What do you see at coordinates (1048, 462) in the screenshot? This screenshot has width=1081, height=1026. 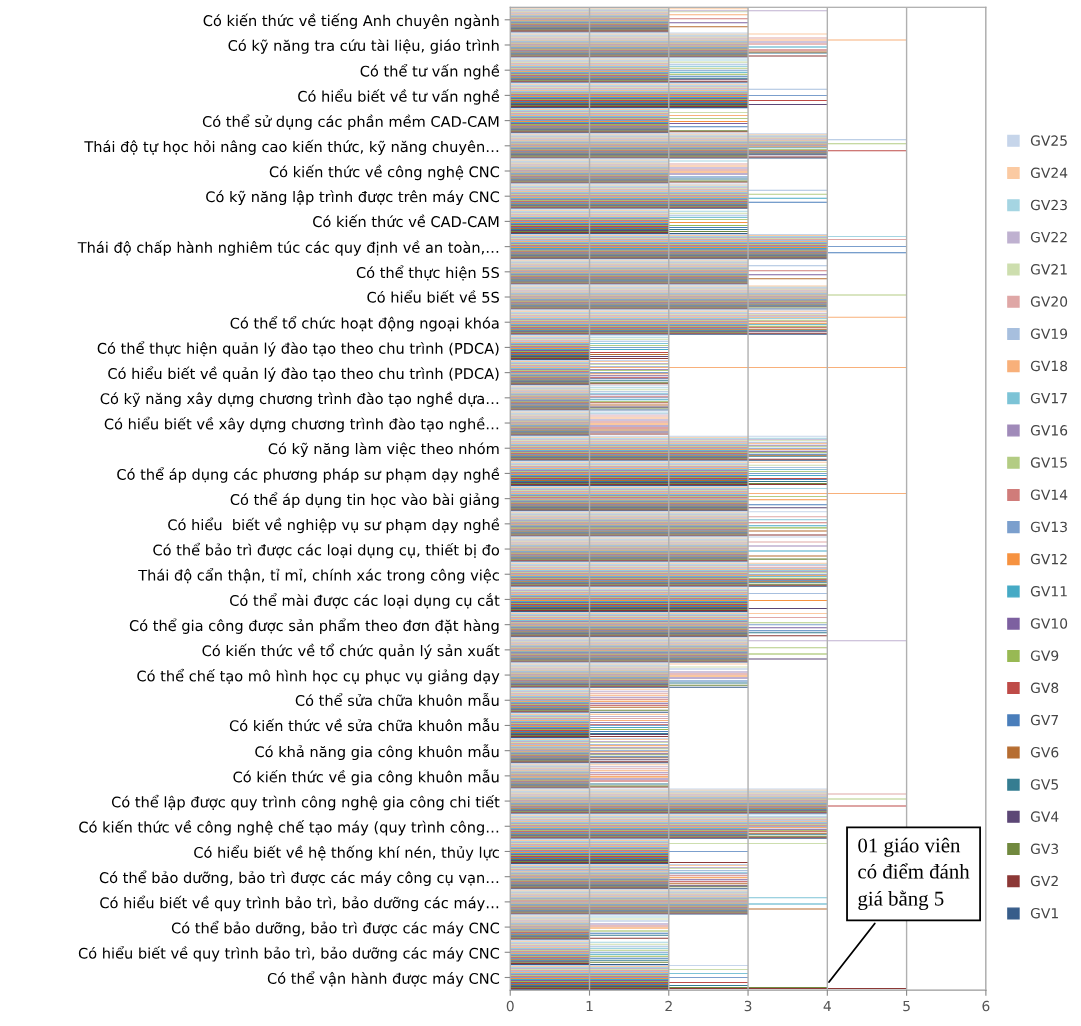 I see `legend-label: GV15` at bounding box center [1048, 462].